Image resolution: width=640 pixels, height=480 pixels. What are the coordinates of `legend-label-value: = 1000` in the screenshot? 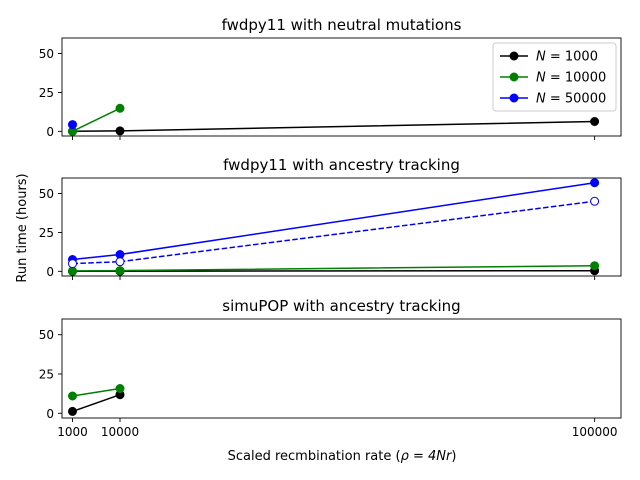 It's located at (572, 57).